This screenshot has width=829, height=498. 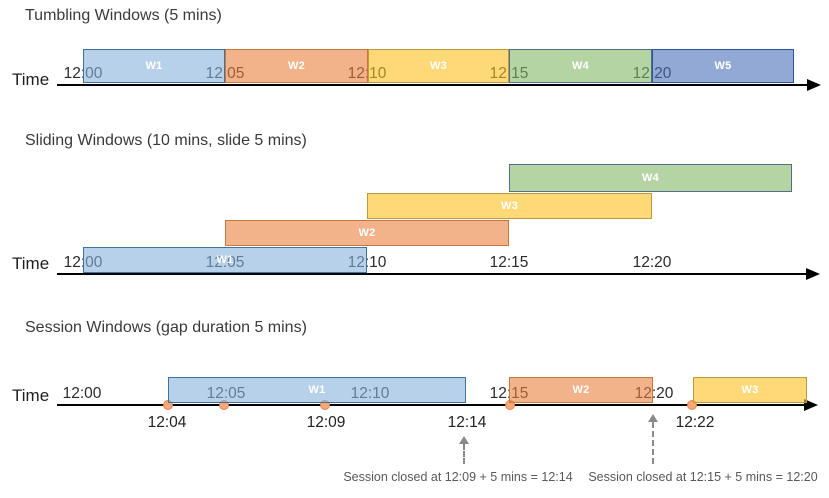 I want to click on event-time-label: 12:09, so click(x=326, y=422).